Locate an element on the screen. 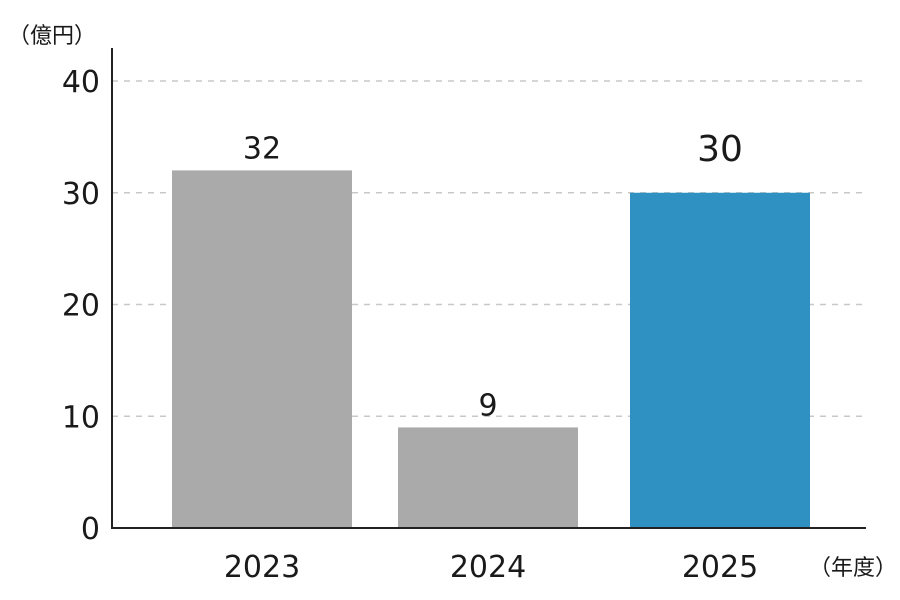 This screenshot has height=600, width=900. data-label-2023: 32 is located at coordinates (262, 148).